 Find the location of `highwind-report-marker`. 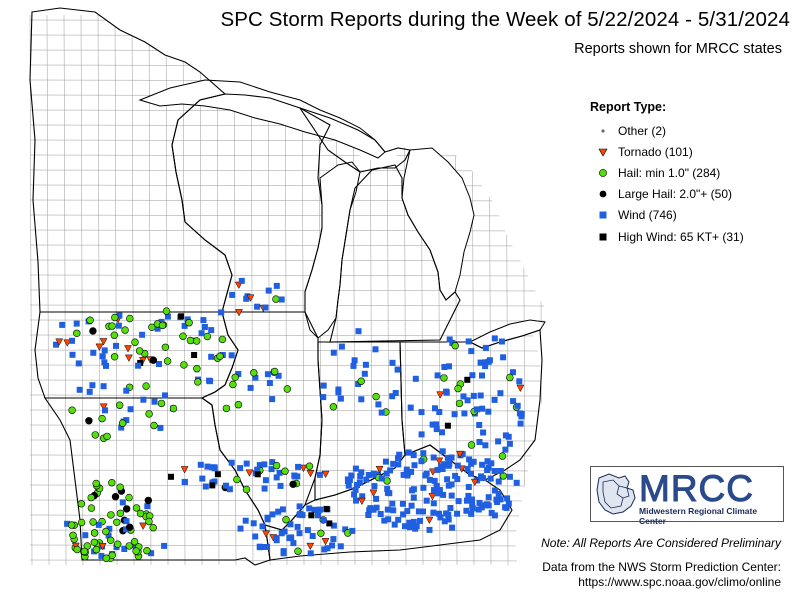

highwind-report-marker is located at coordinates (311, 515).